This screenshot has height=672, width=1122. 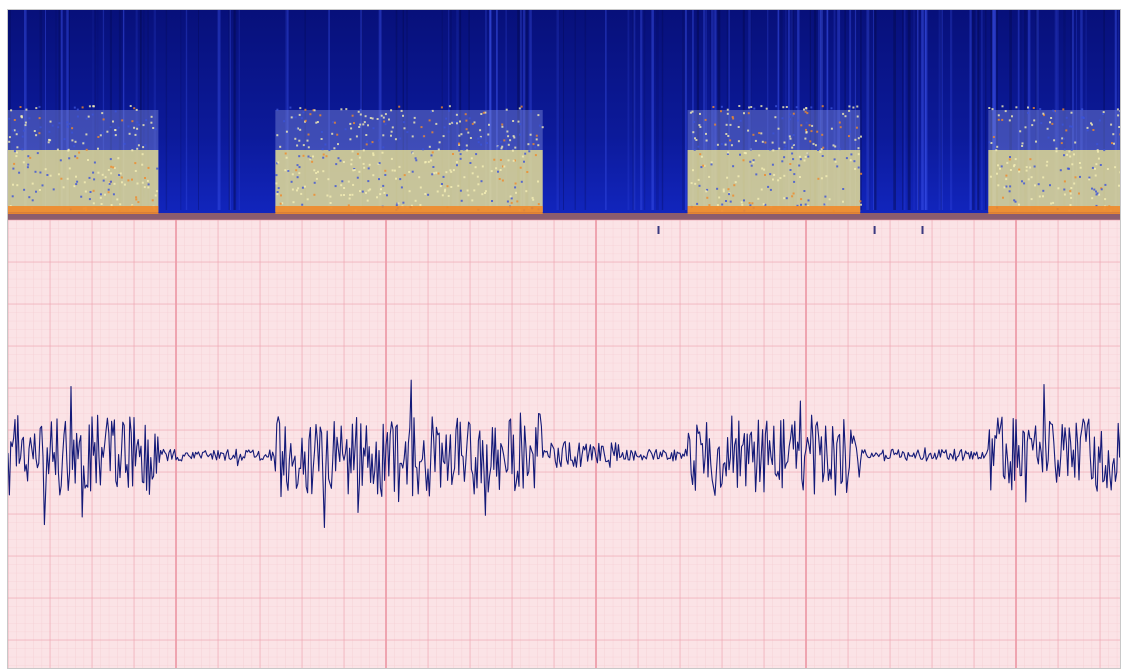 What do you see at coordinates (658, 230) in the screenshot?
I see `event-marker` at bounding box center [658, 230].